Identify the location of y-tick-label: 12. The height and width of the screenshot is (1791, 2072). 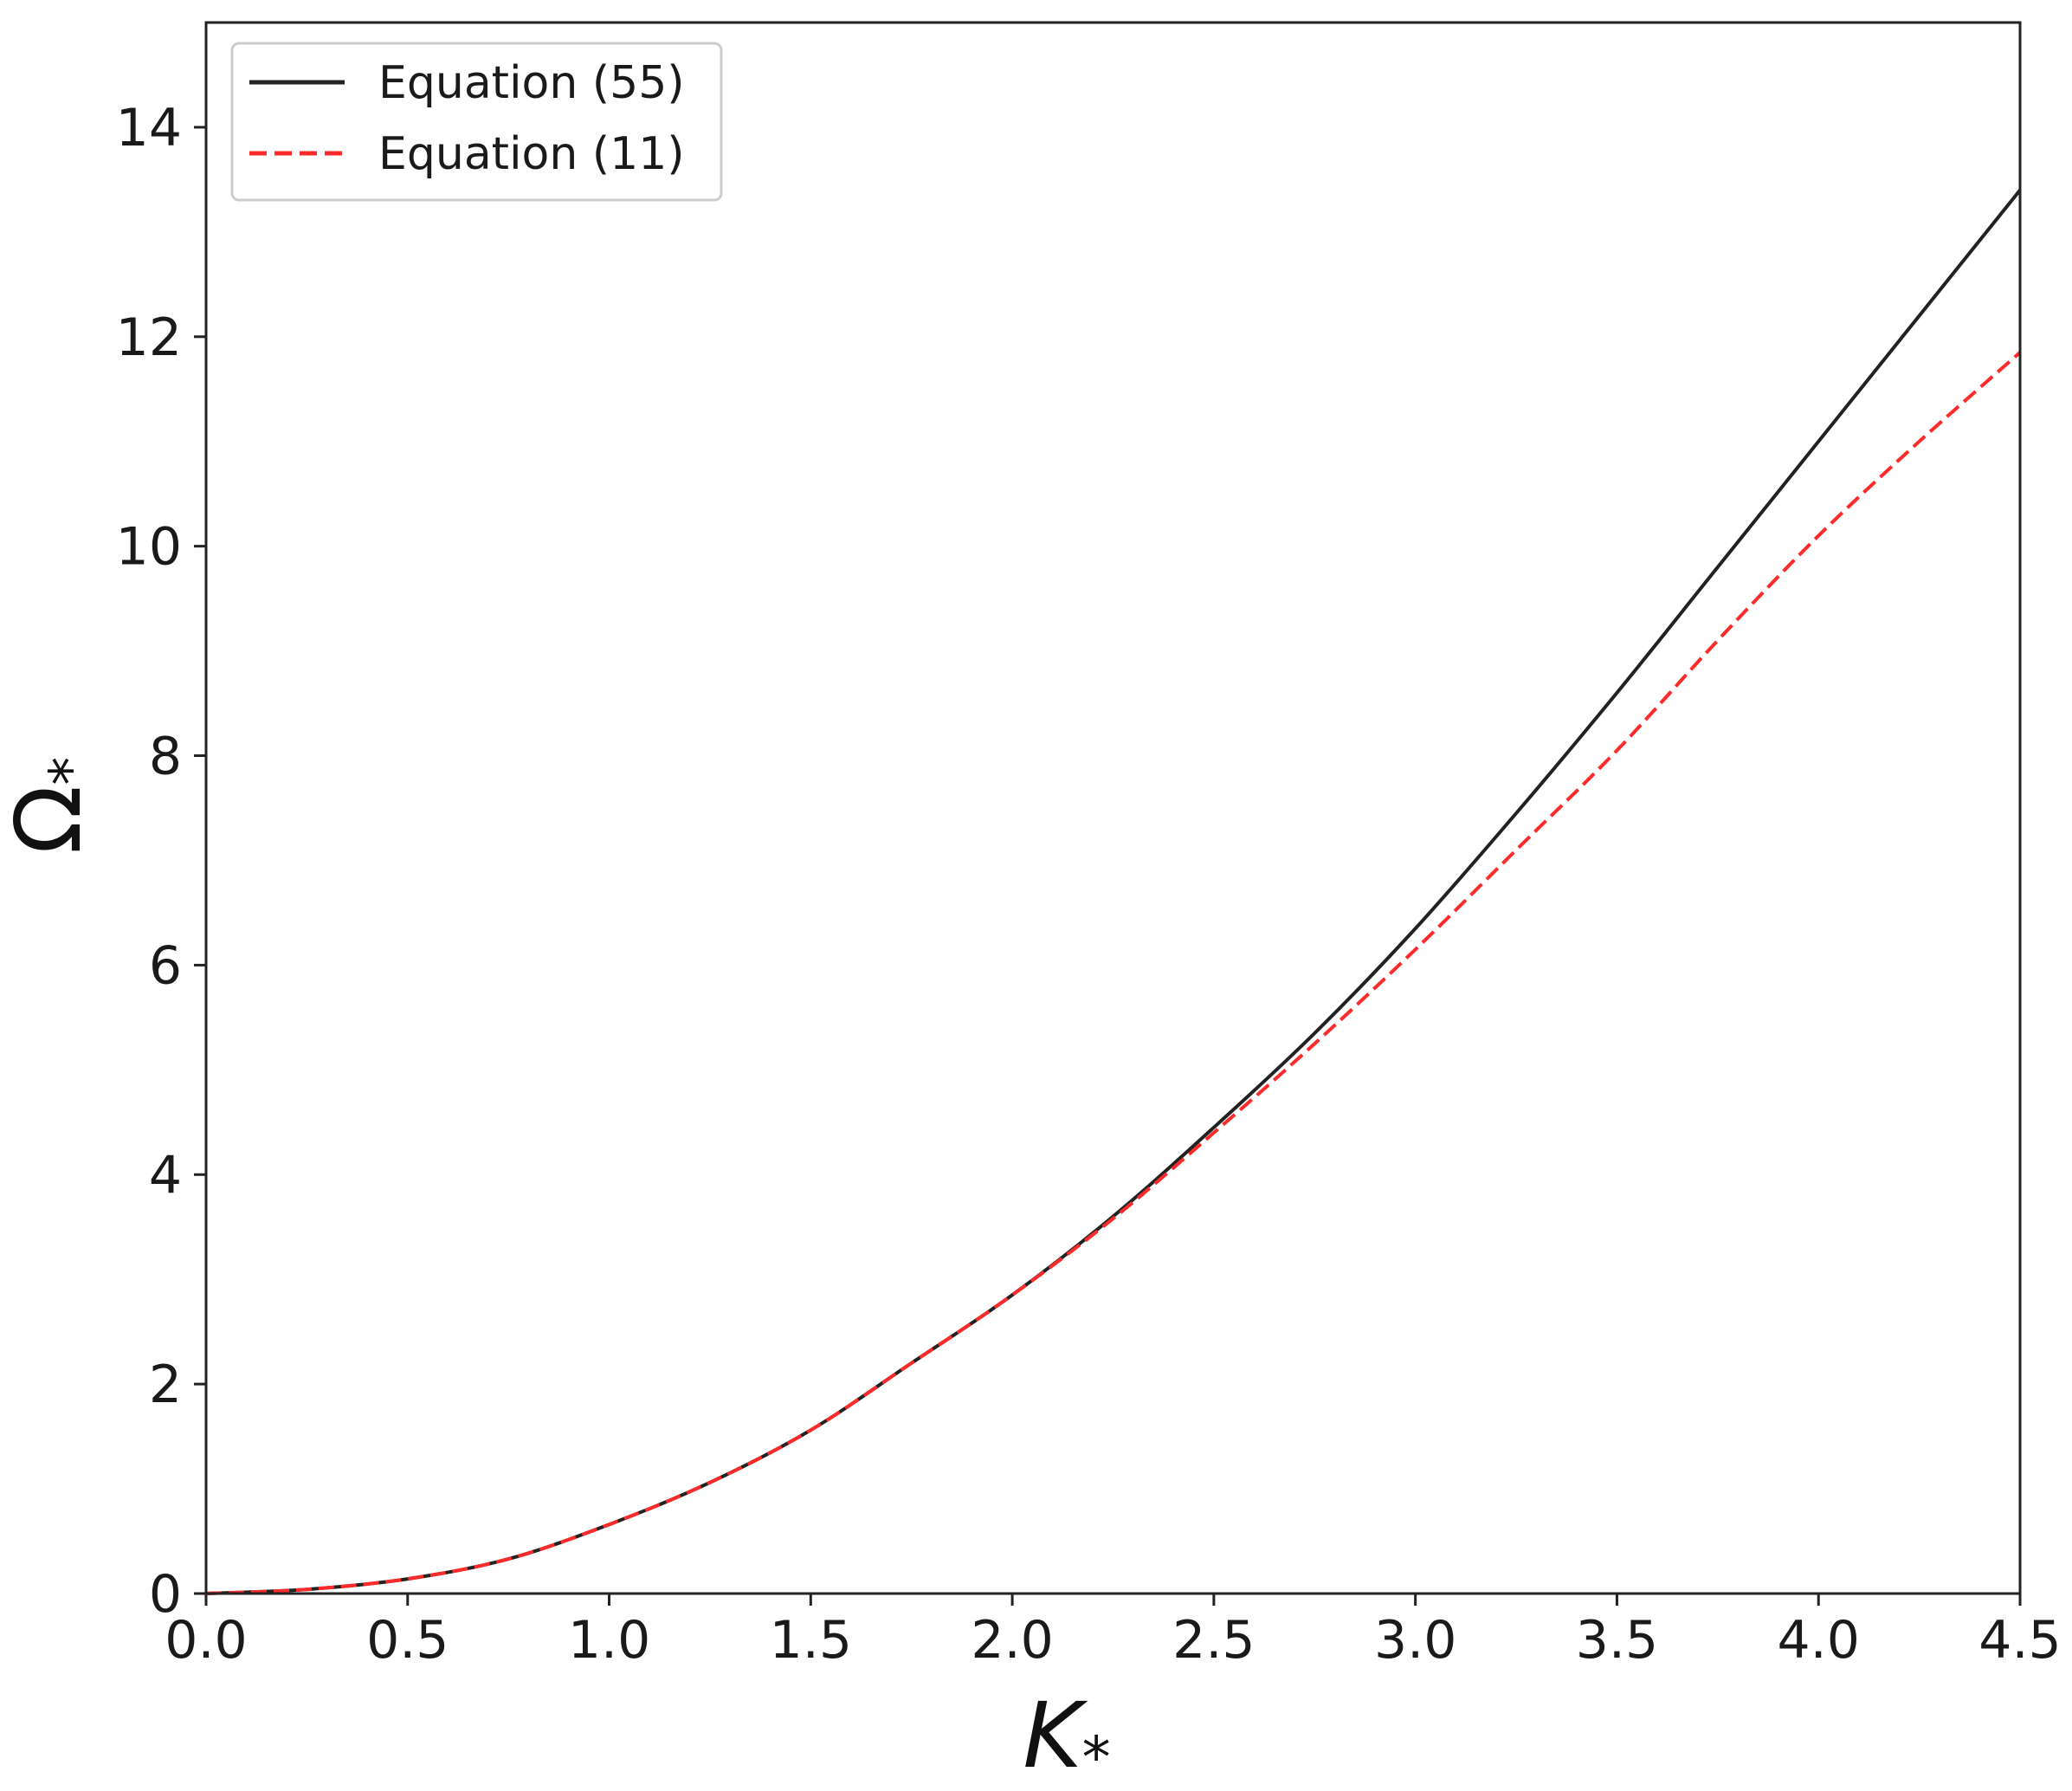
(149, 338).